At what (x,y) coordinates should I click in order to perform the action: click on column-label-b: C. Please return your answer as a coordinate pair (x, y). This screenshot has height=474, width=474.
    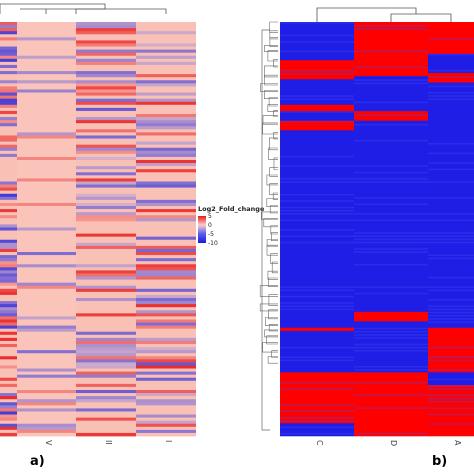
    Looking at the image, I should click on (319, 443).